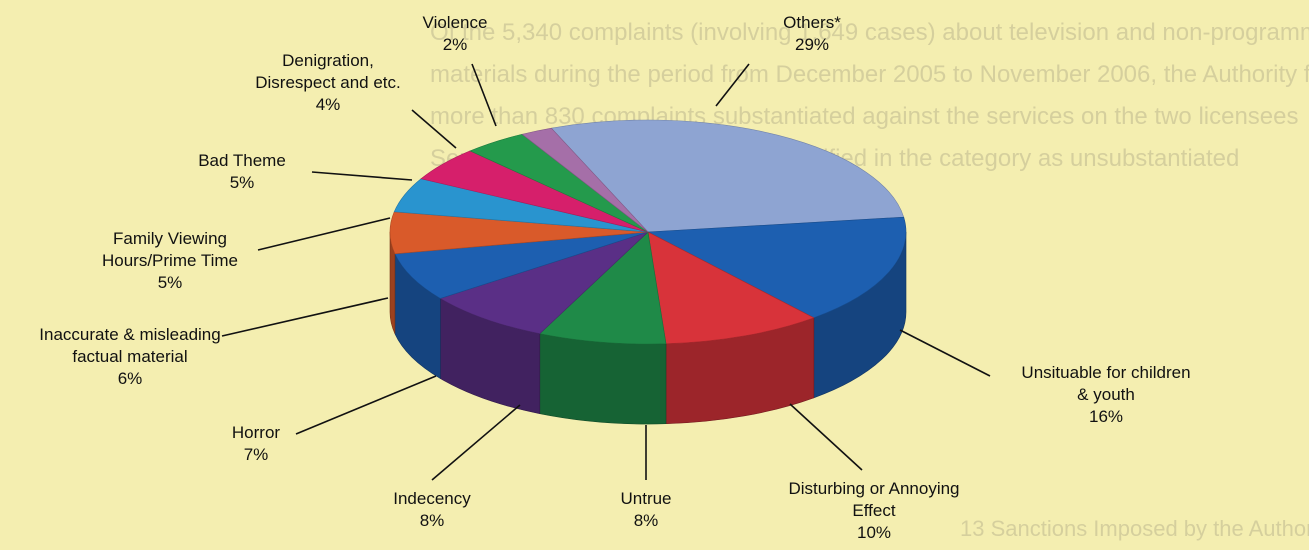 Image resolution: width=1309 pixels, height=550 pixels. Describe the element at coordinates (130, 378) in the screenshot. I see `label-inaccurate-value: 6%` at that location.